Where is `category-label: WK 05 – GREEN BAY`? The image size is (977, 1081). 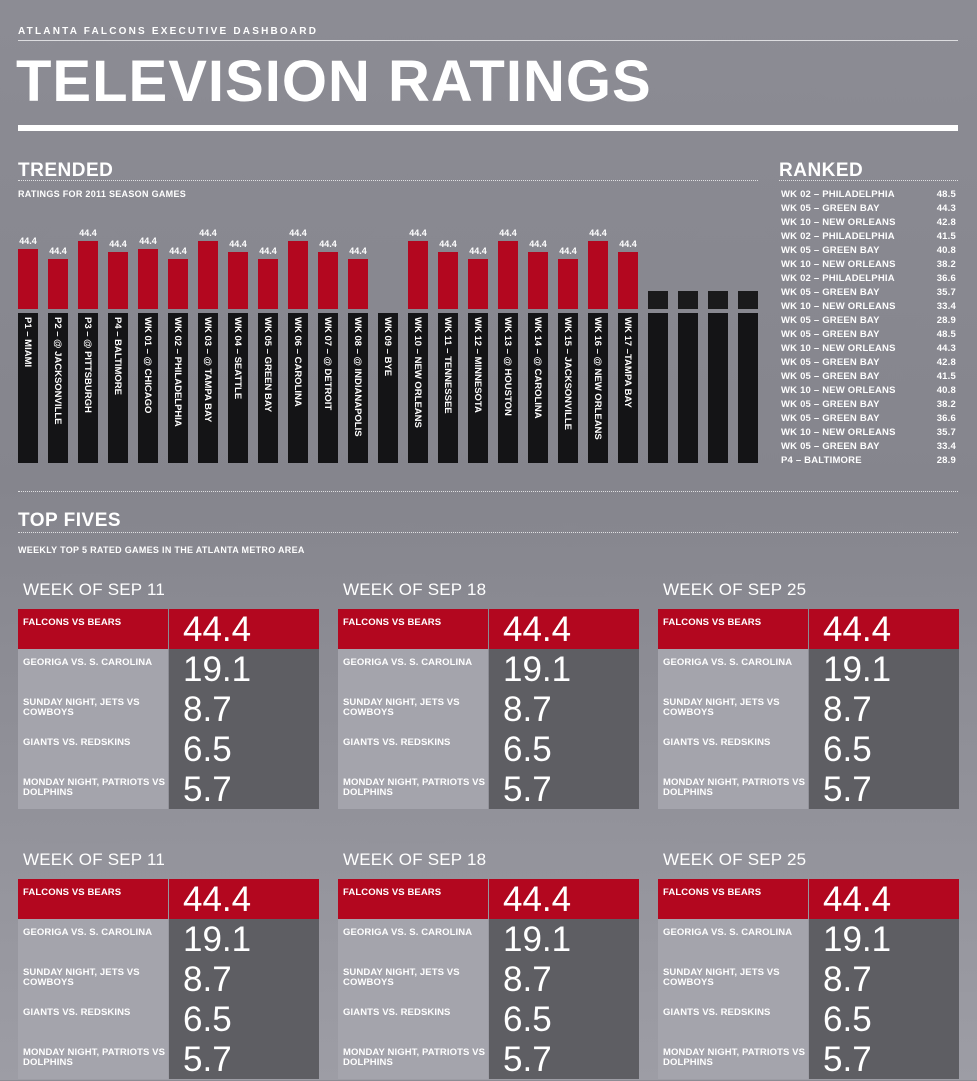 category-label: WK 05 – GREEN BAY is located at coordinates (267, 365).